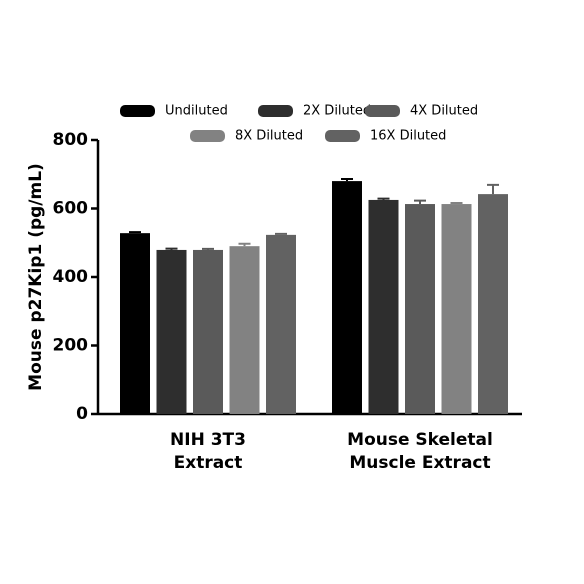 This screenshot has width=584, height=584. I want to click on x-tick-label: Extract, so click(208, 463).